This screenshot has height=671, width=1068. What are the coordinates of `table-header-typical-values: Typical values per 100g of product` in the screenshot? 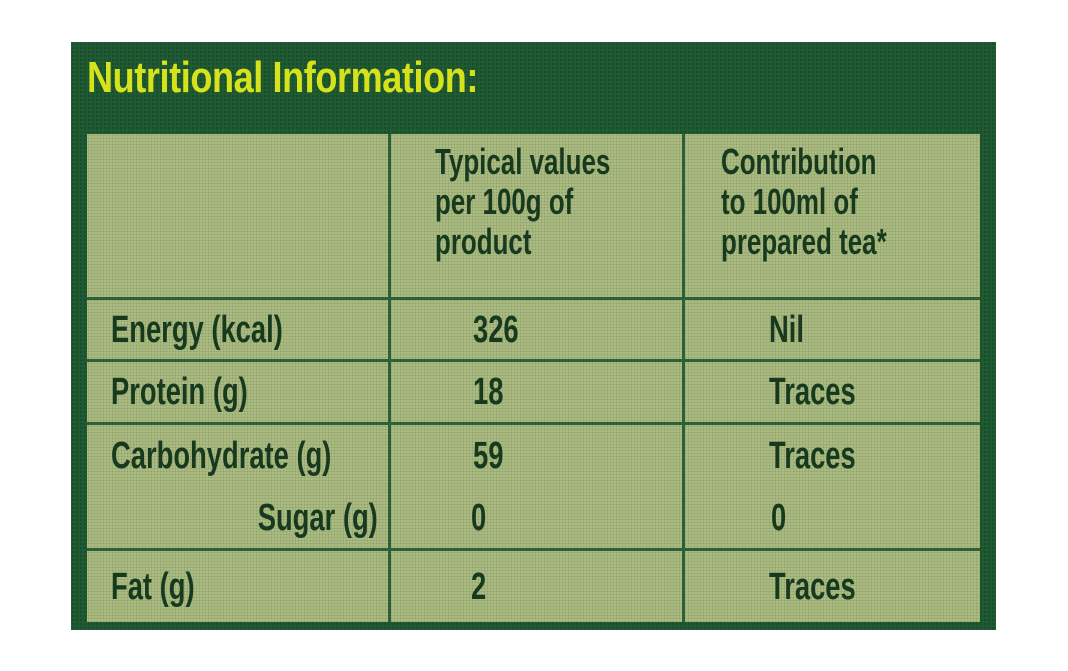 It's located at (538, 217).